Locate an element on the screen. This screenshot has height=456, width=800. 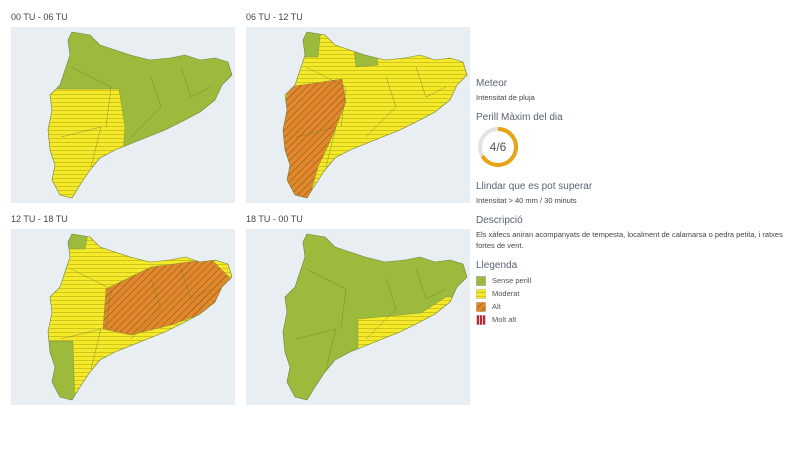
gauge-arc is located at coordinates (499, 147).